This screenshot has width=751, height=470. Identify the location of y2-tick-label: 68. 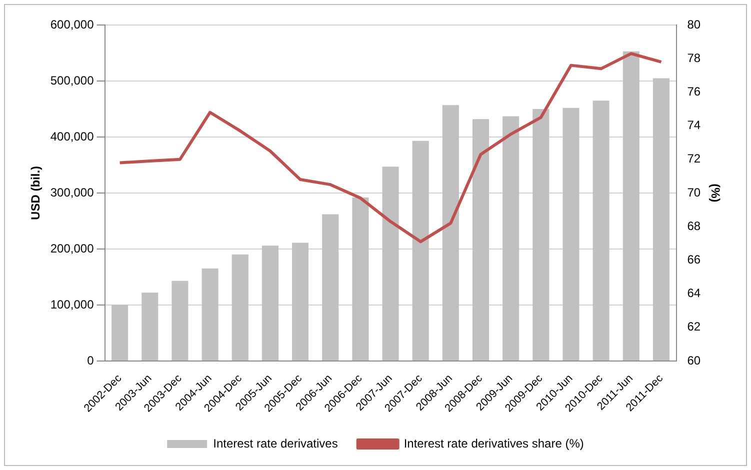
(694, 225).